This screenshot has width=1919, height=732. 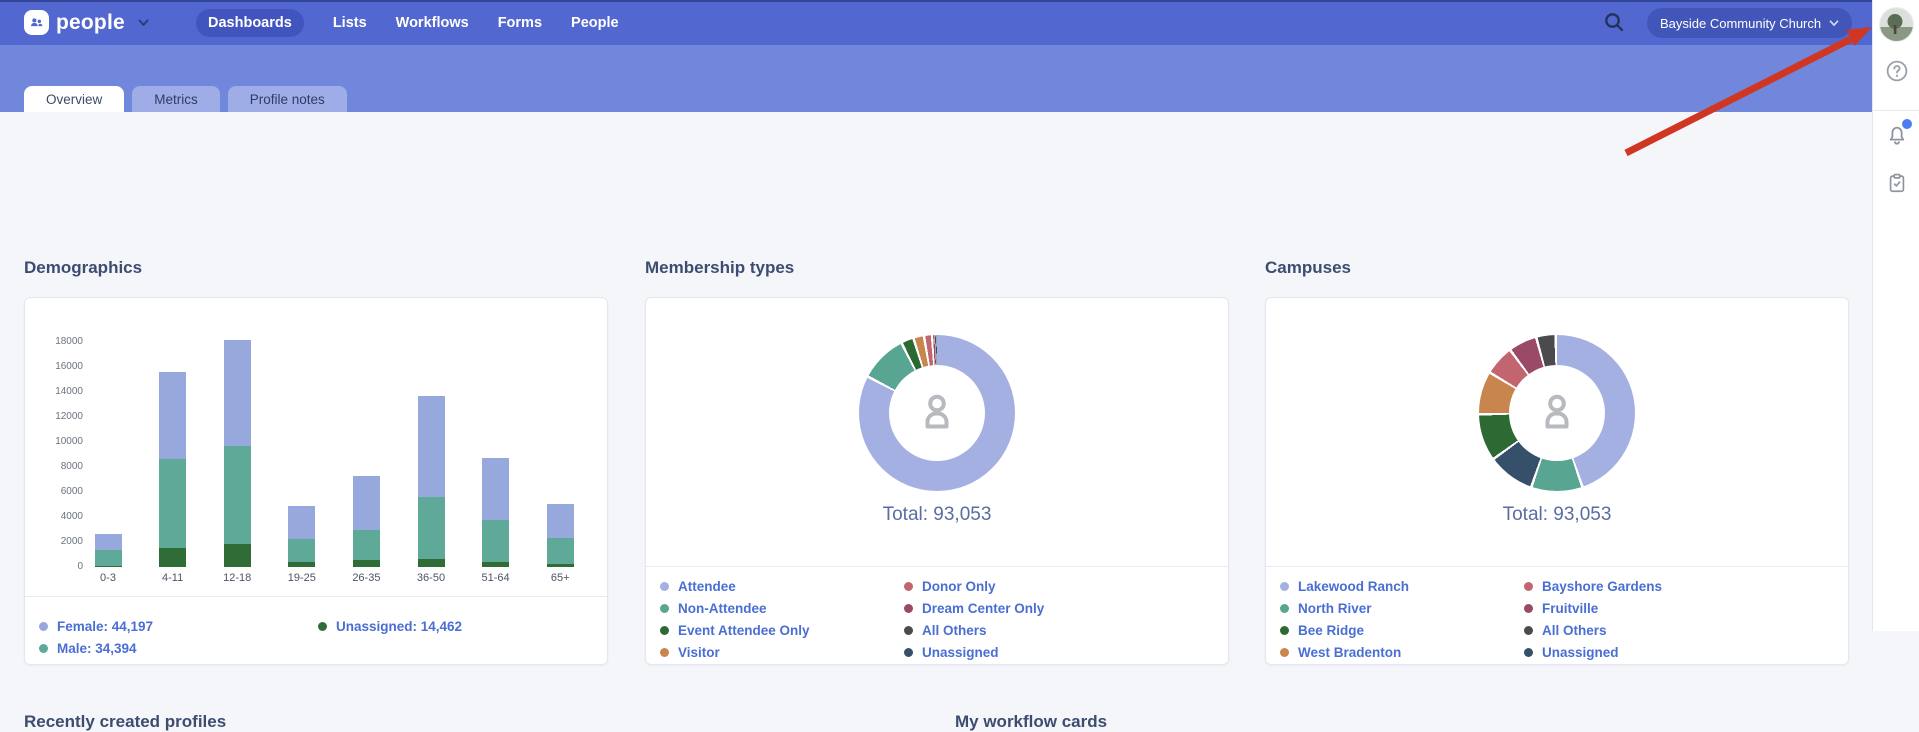 I want to click on legend-item-visitor: Visitor, so click(x=782, y=652).